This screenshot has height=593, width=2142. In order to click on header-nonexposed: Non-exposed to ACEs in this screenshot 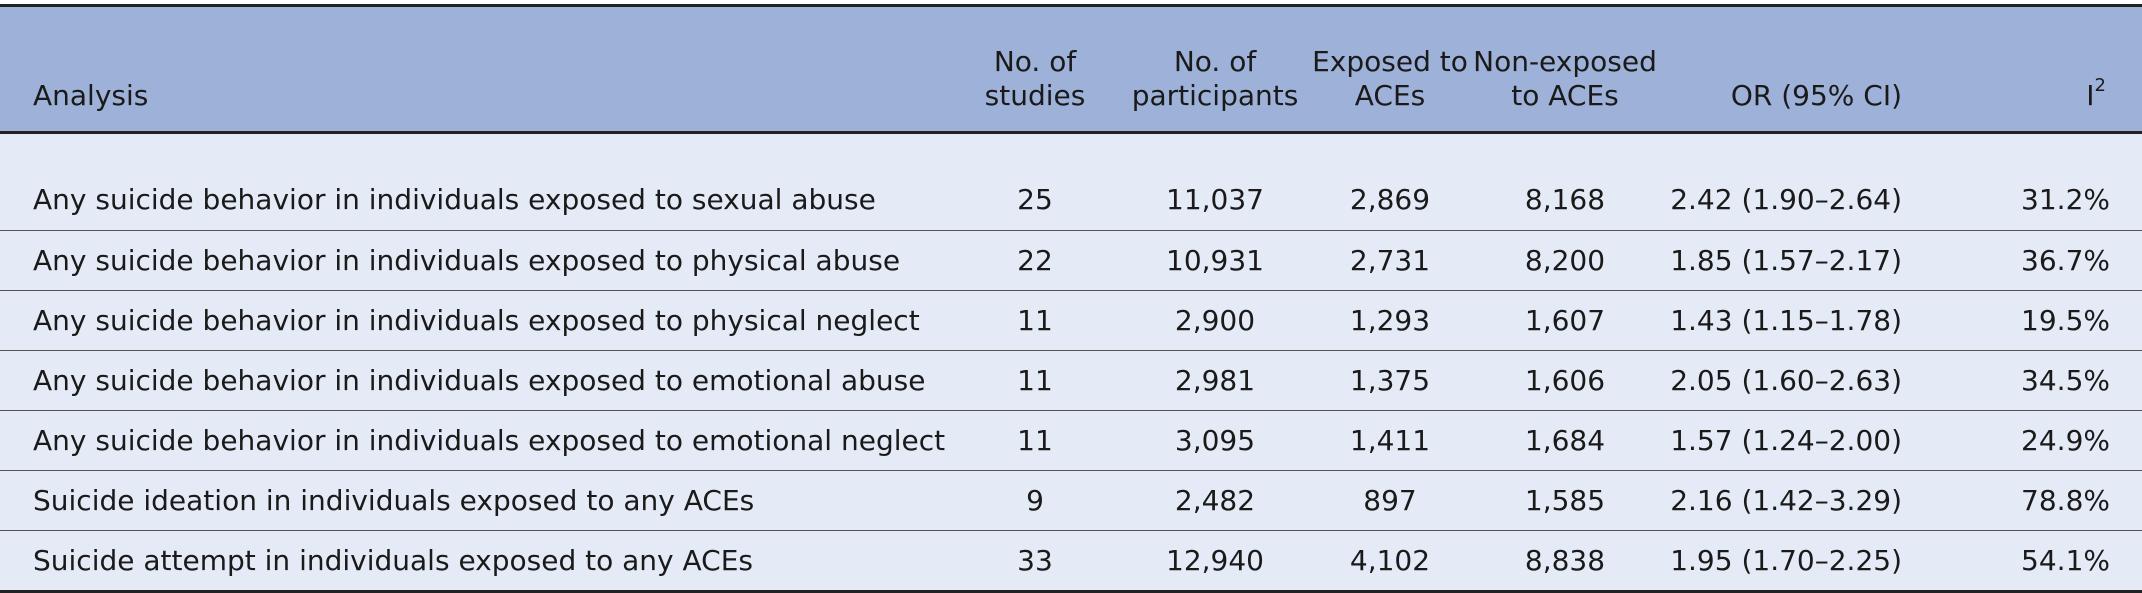, I will do `click(1565, 69)`.